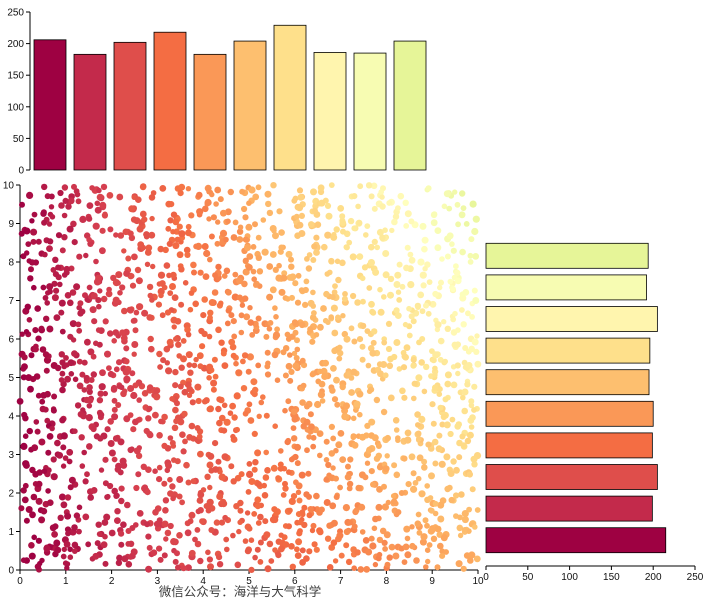 The width and height of the screenshot is (704, 600). Describe the element at coordinates (240, 592) in the screenshot. I see `watermark-caption: 微信公众号：海洋与大气科学` at that location.